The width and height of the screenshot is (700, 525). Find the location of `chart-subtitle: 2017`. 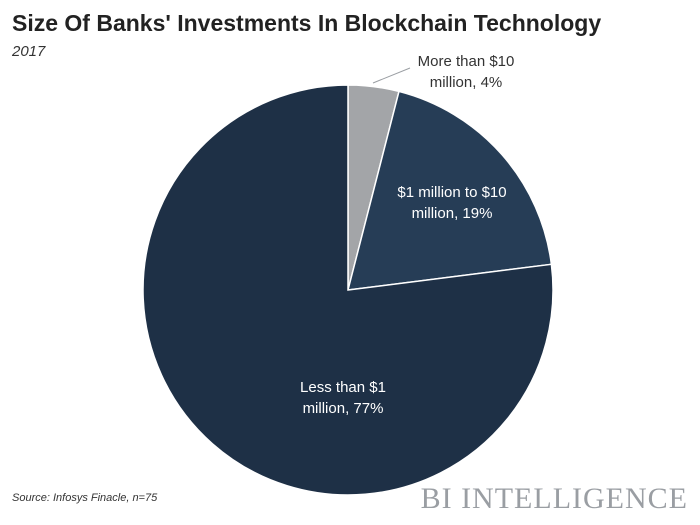

chart-subtitle: 2017 is located at coordinates (29, 51).